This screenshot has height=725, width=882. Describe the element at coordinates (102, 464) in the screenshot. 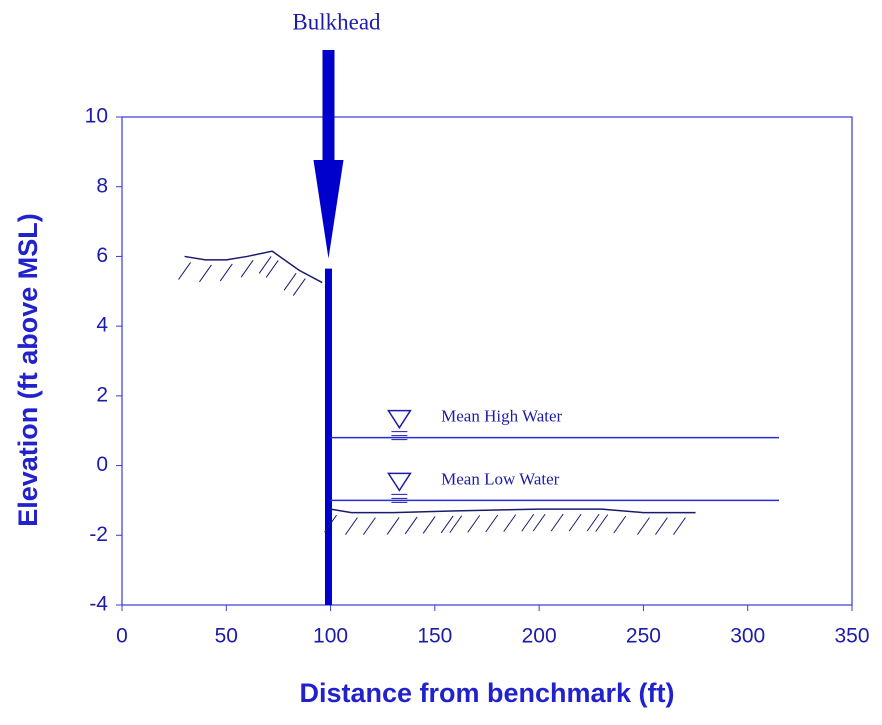

I see `y-tick-label: 0` at that location.